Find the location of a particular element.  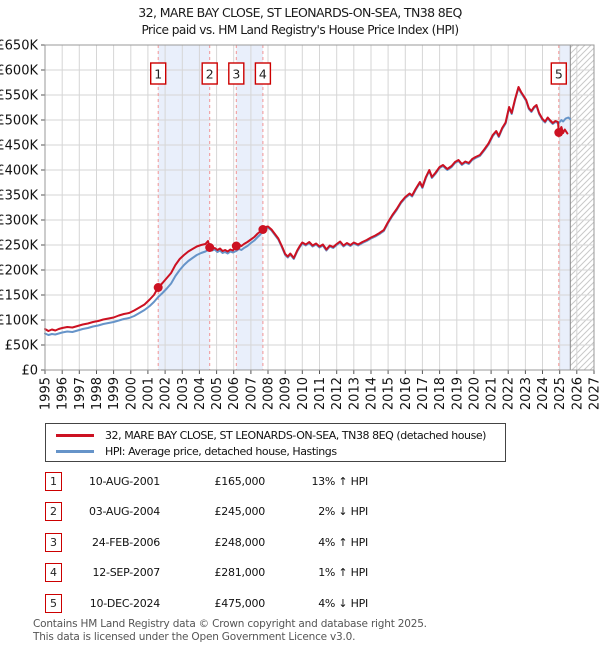

svg-text: 2016 is located at coordinates (406, 393).